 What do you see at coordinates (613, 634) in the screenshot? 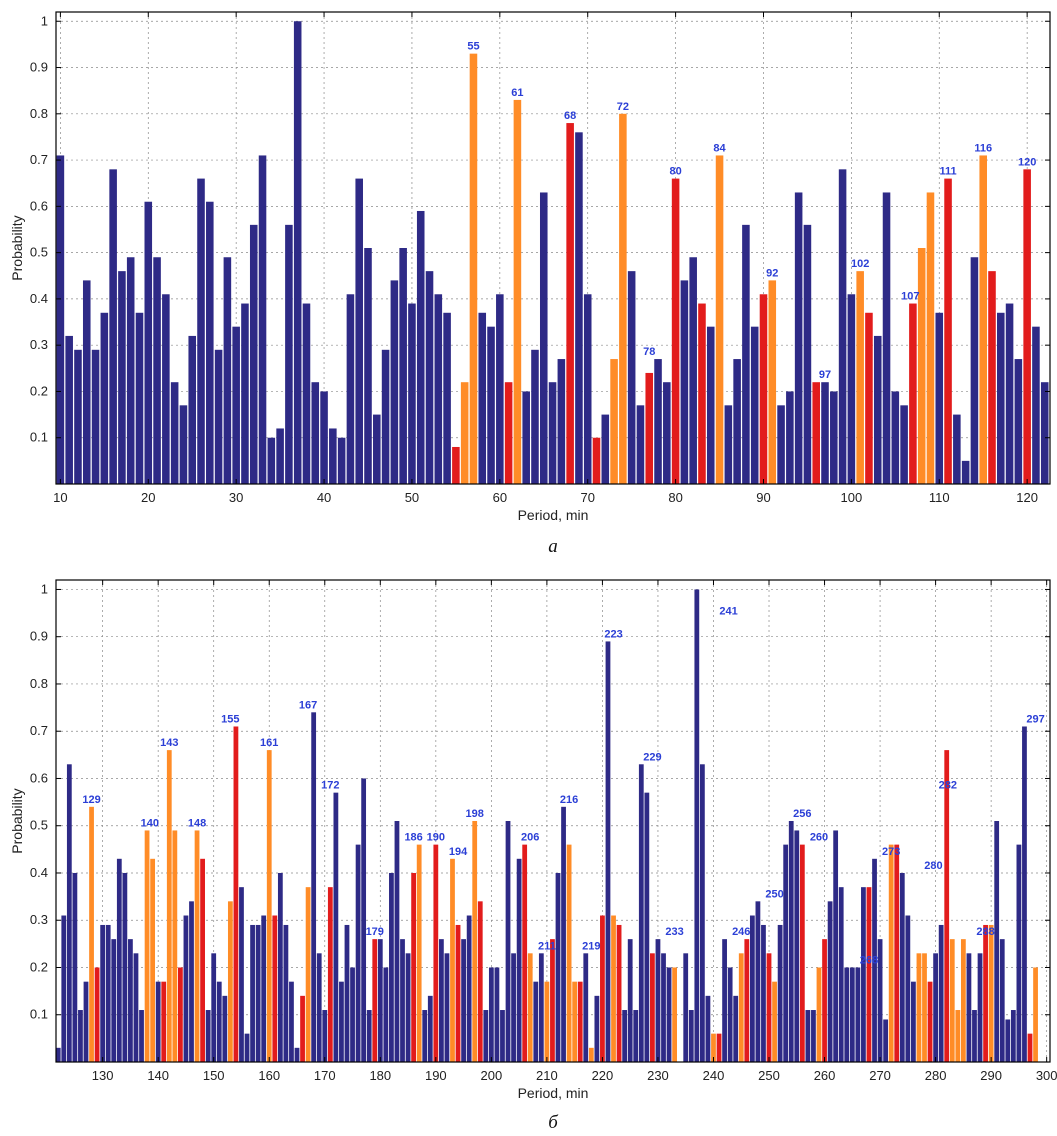
I see `peak-label: 223` at bounding box center [613, 634].